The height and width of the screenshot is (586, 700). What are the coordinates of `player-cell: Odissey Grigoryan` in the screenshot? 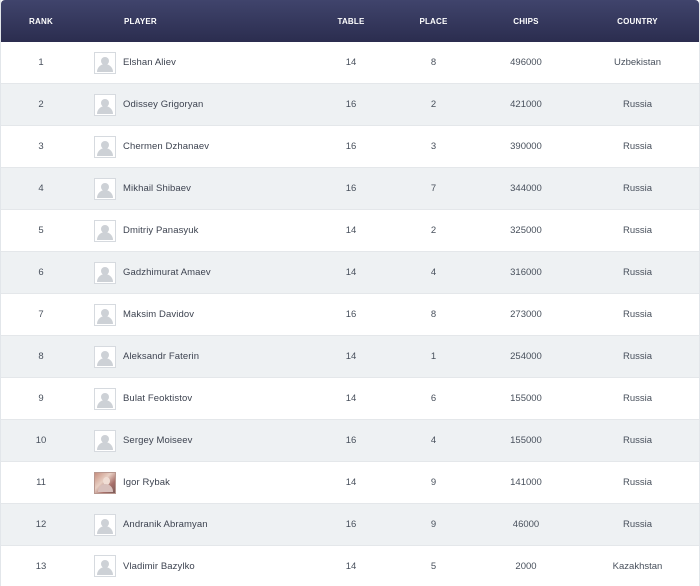 It's located at (196, 104).